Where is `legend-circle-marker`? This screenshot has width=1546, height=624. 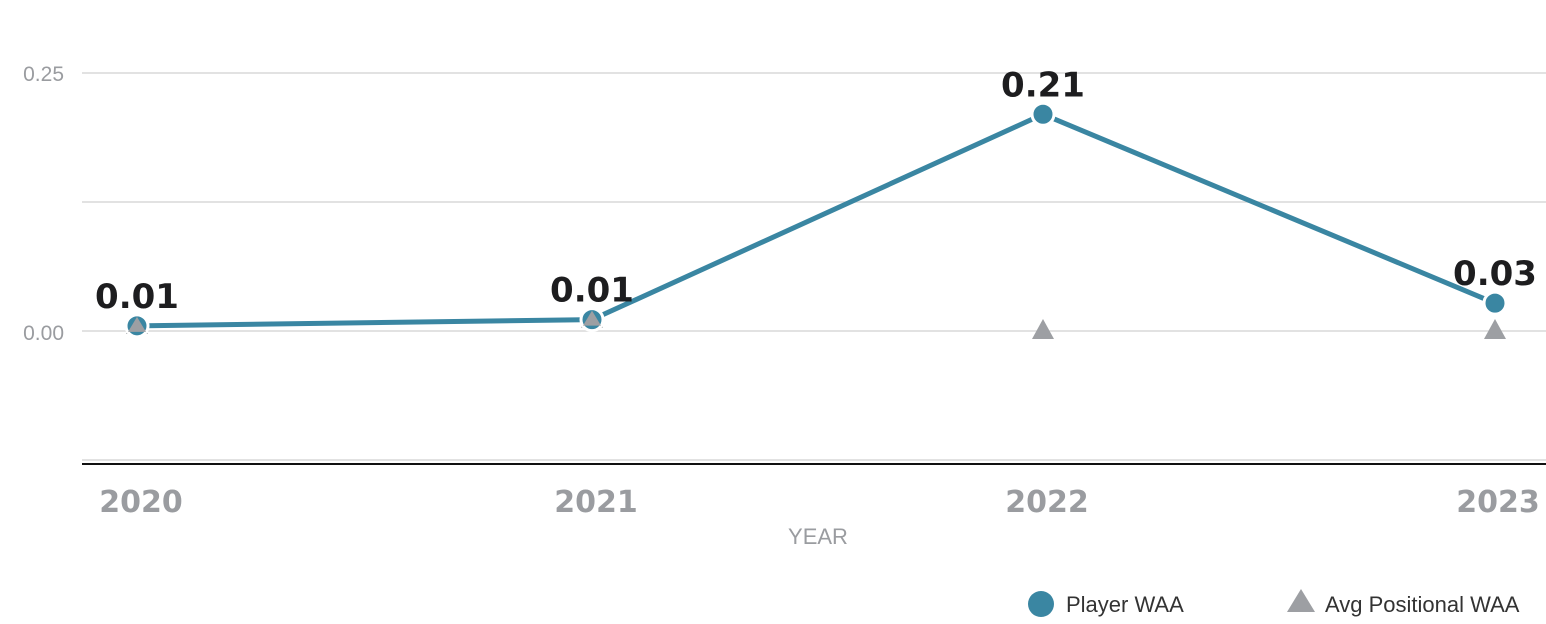 legend-circle-marker is located at coordinates (1041, 604).